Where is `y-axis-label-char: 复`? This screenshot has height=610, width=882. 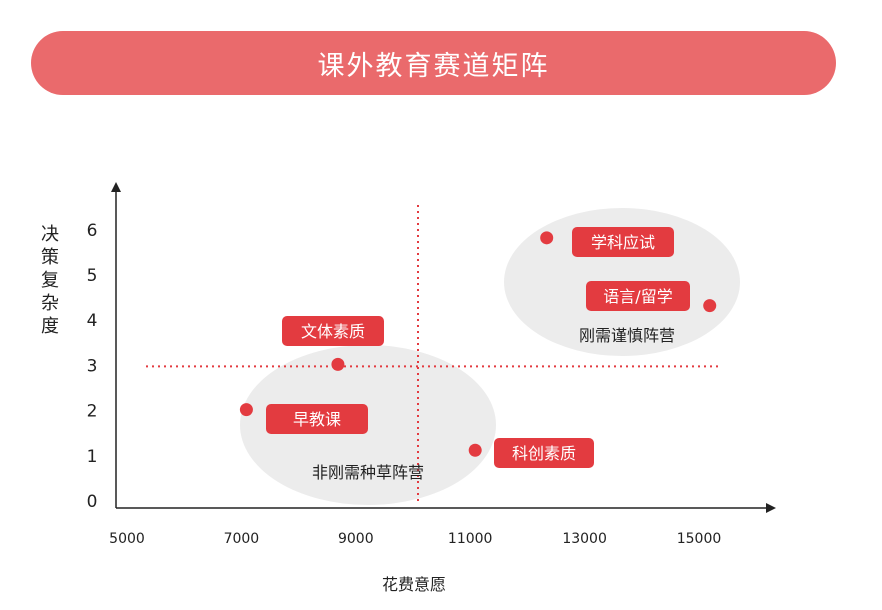 y-axis-label-char: 复 is located at coordinates (50, 280).